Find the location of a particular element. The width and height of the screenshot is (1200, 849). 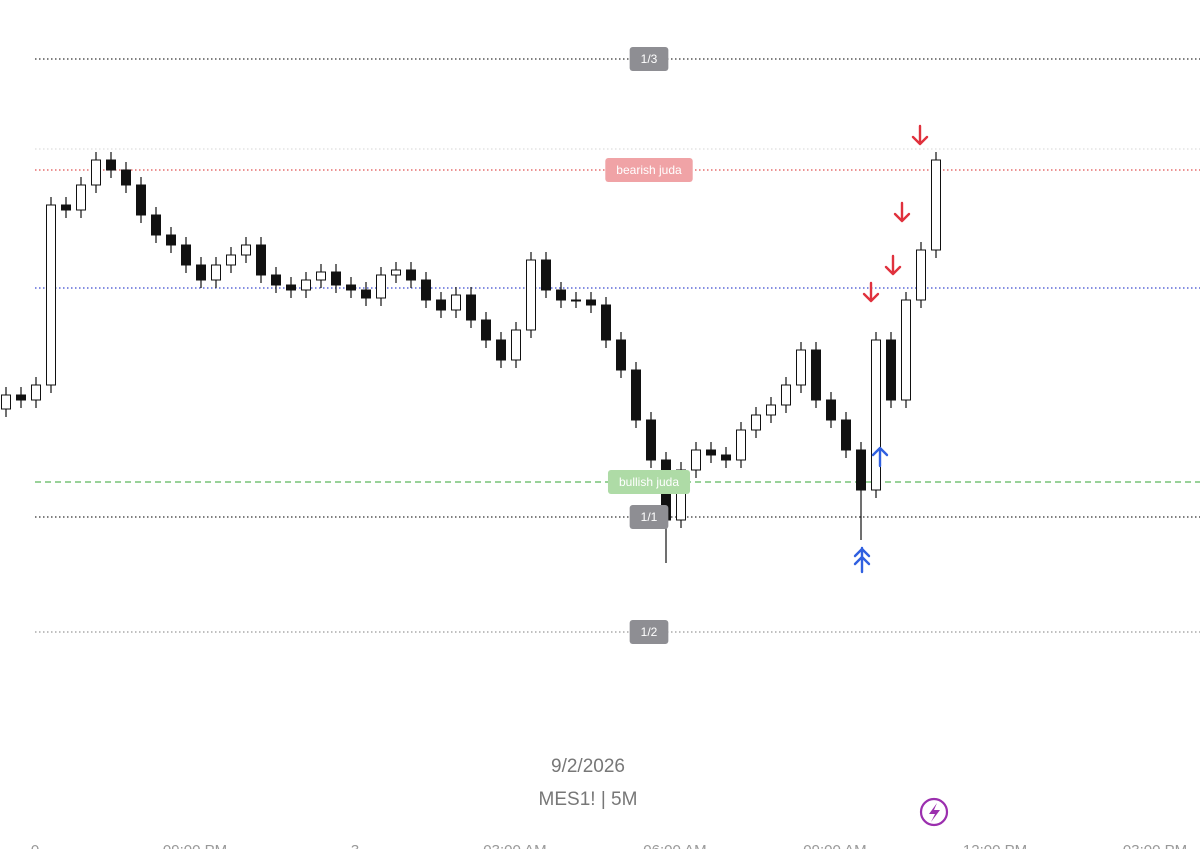

strong-buy-arrow is located at coordinates (862, 560).